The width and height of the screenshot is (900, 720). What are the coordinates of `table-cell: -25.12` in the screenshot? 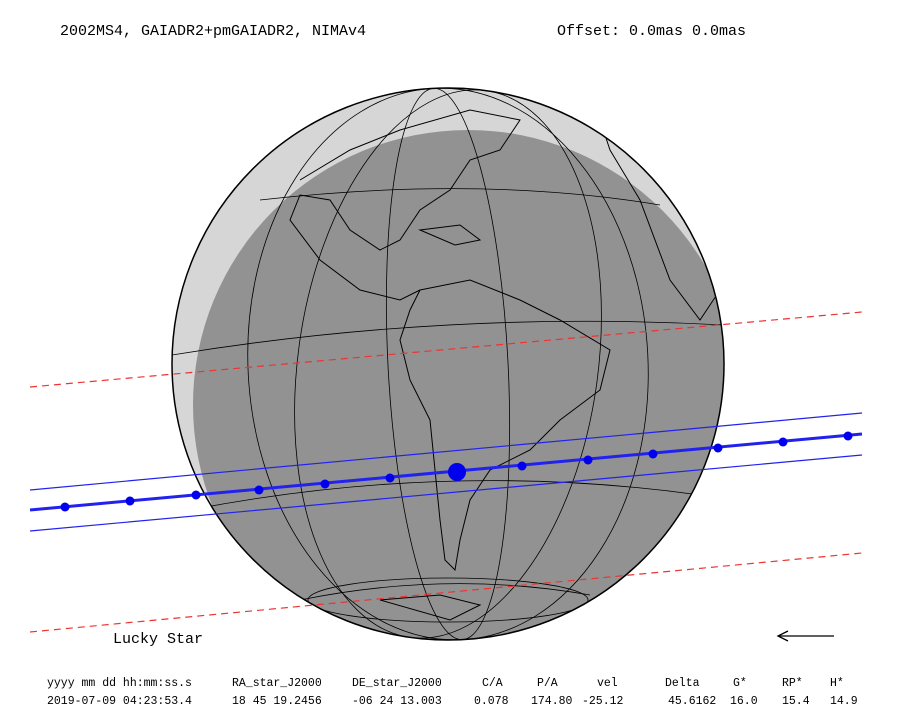 It's located at (603, 701).